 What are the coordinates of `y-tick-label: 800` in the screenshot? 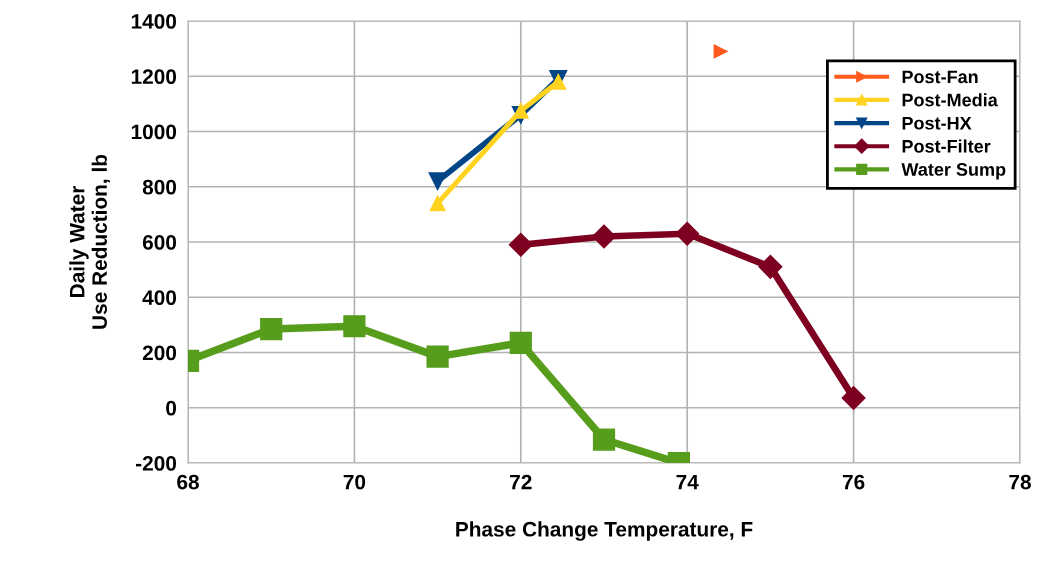 It's located at (159, 187).